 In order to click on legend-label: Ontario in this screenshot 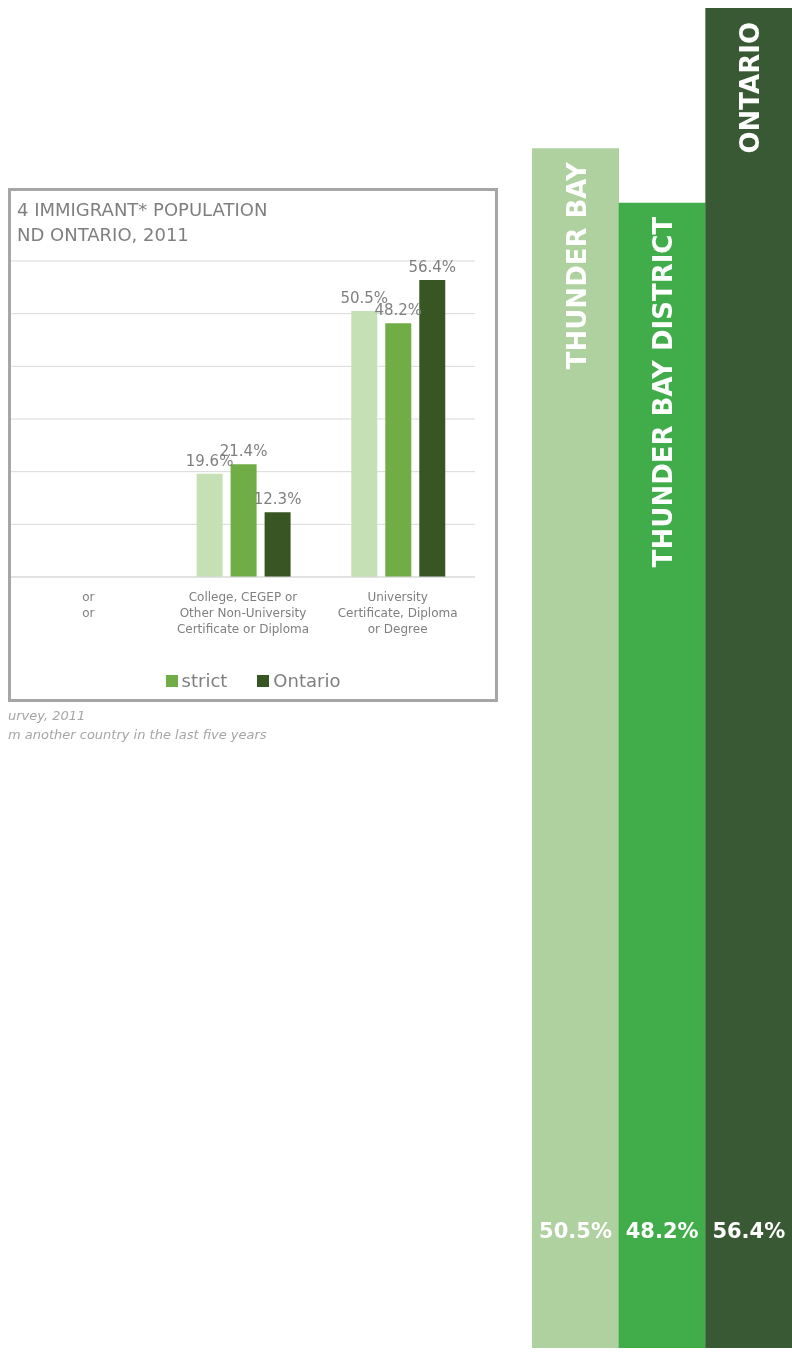, I will do `click(306, 680)`.